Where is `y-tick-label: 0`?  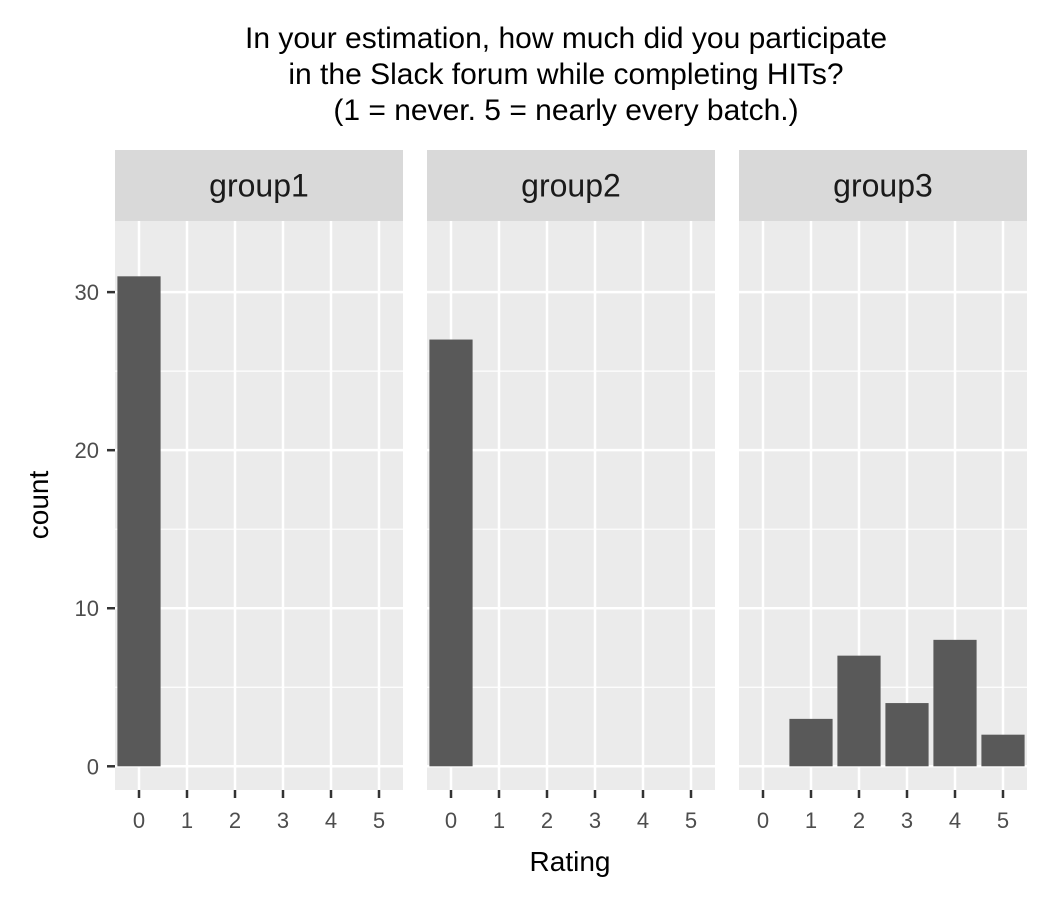
y-tick-label: 0 is located at coordinates (93, 766).